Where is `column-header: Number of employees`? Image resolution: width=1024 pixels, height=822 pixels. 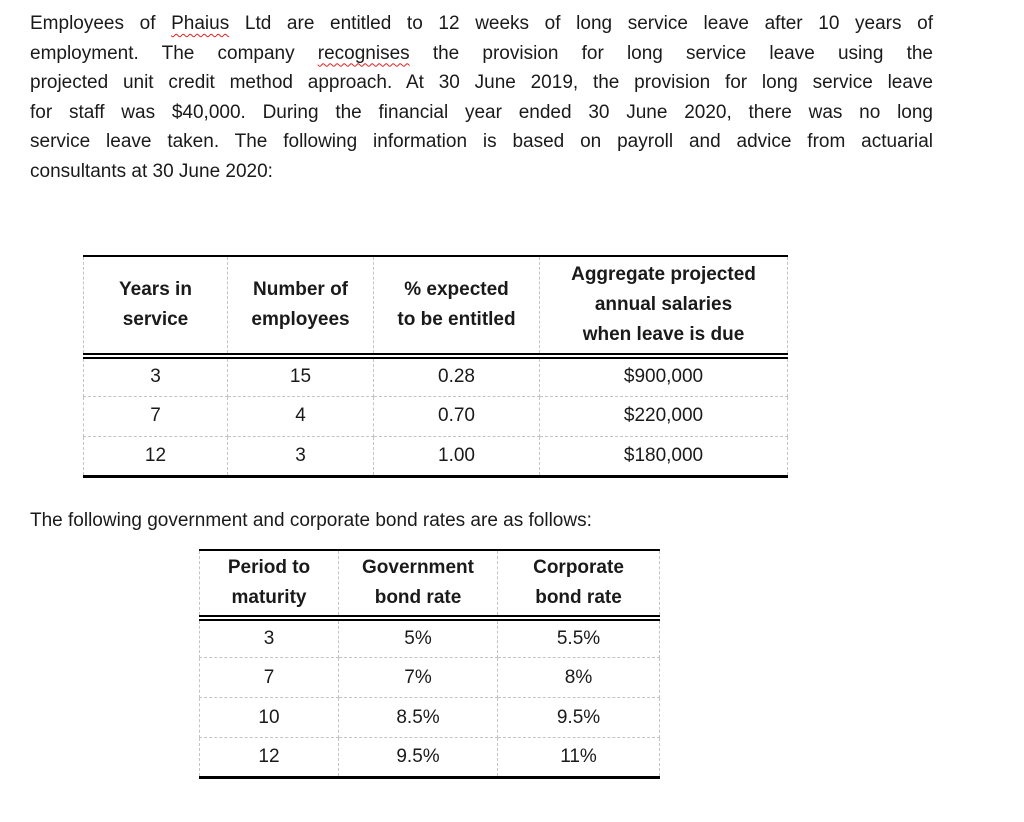
column-header: Number of employees is located at coordinates (300, 307).